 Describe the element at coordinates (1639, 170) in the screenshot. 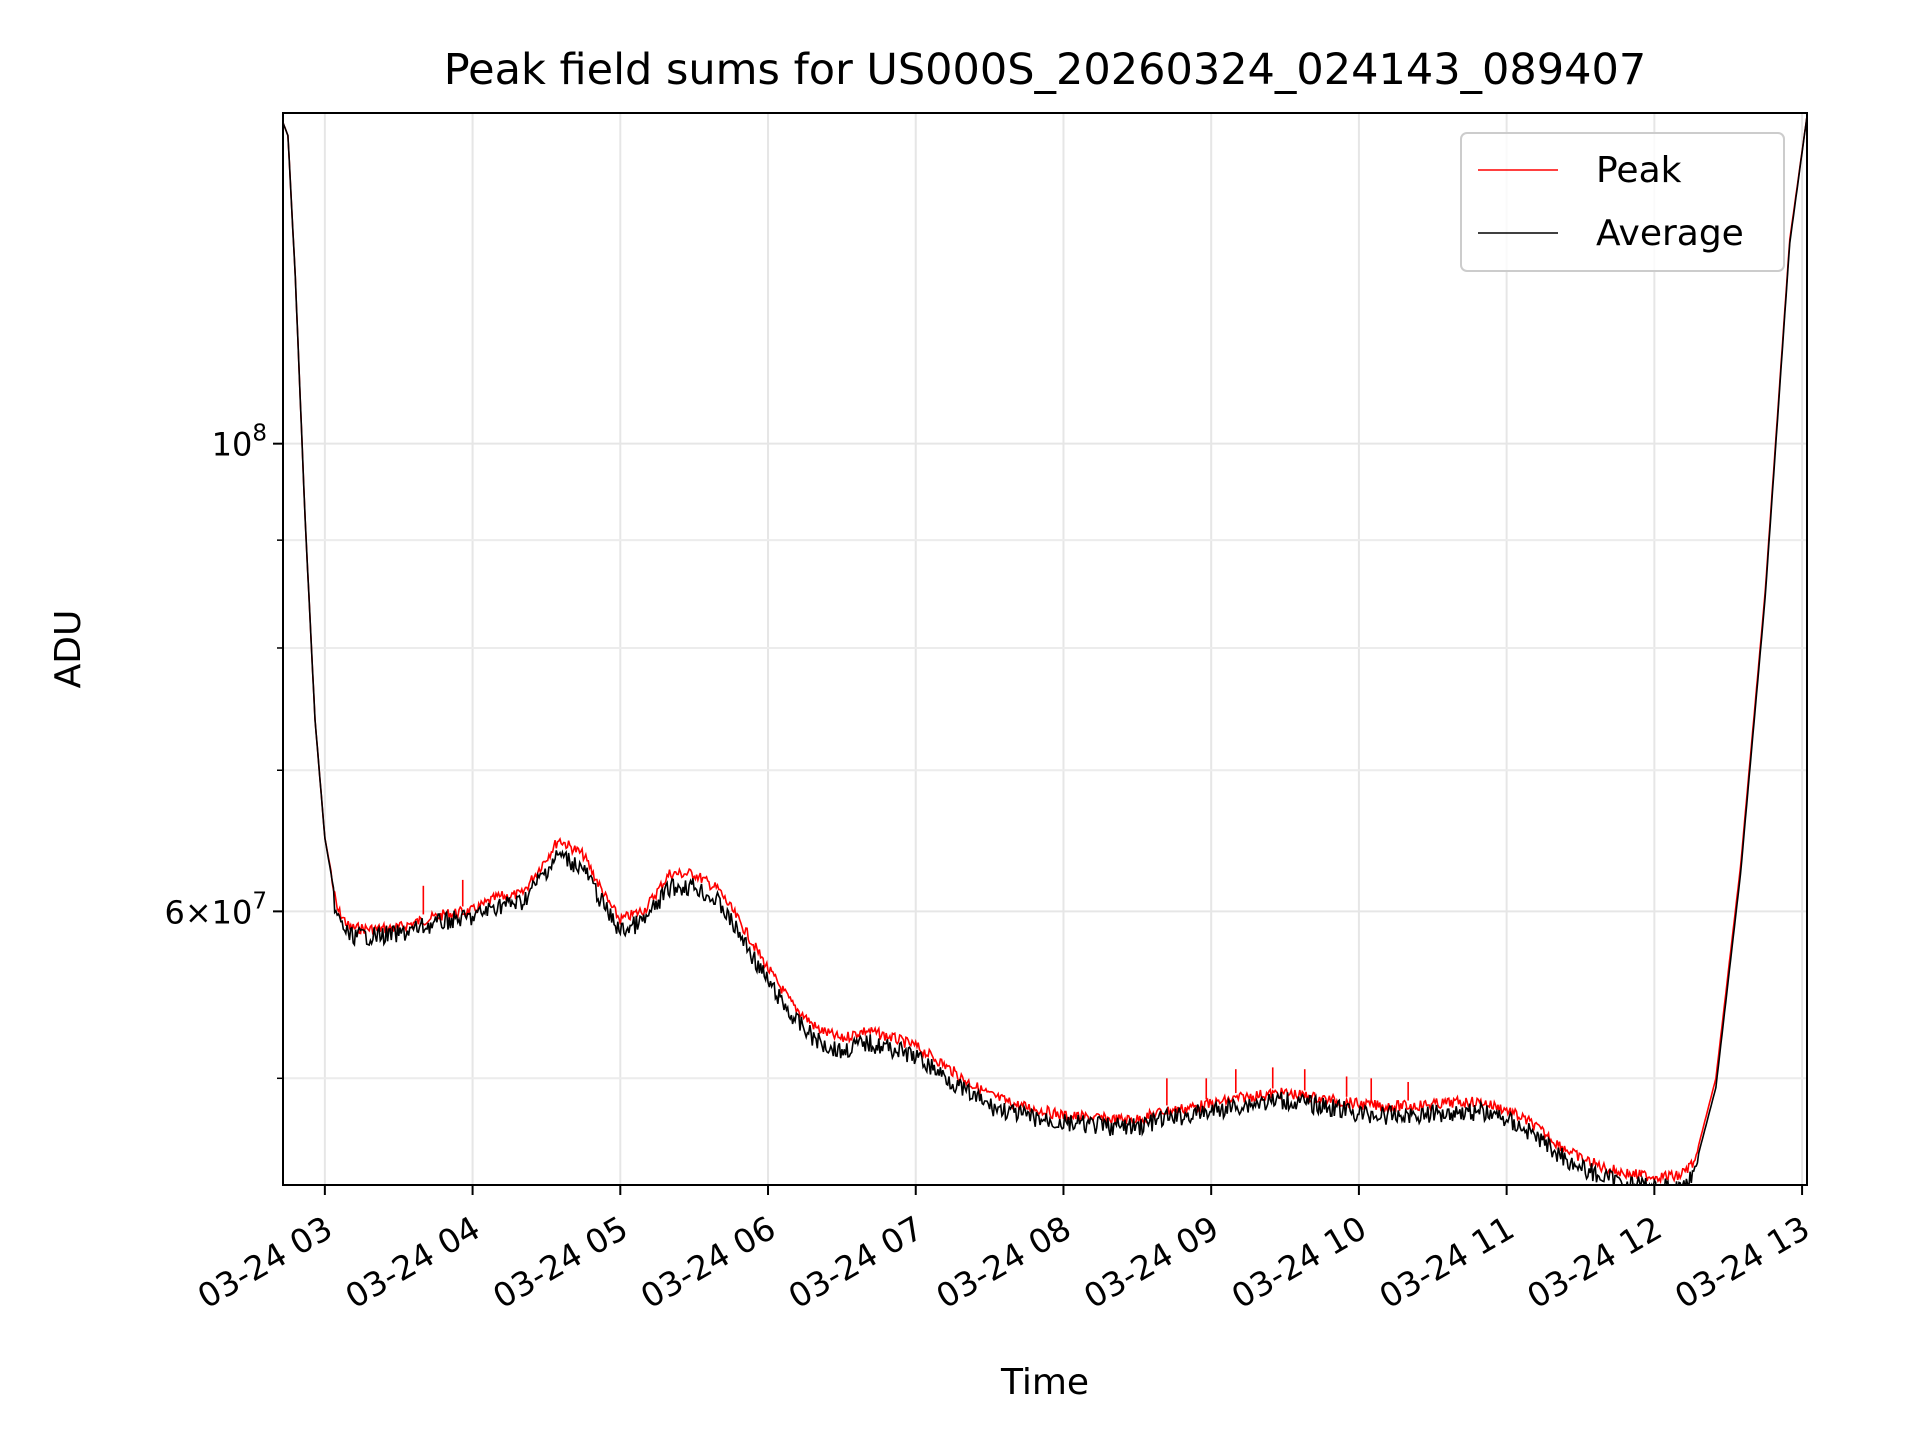

I see `legend-label-peak: Peak` at that location.